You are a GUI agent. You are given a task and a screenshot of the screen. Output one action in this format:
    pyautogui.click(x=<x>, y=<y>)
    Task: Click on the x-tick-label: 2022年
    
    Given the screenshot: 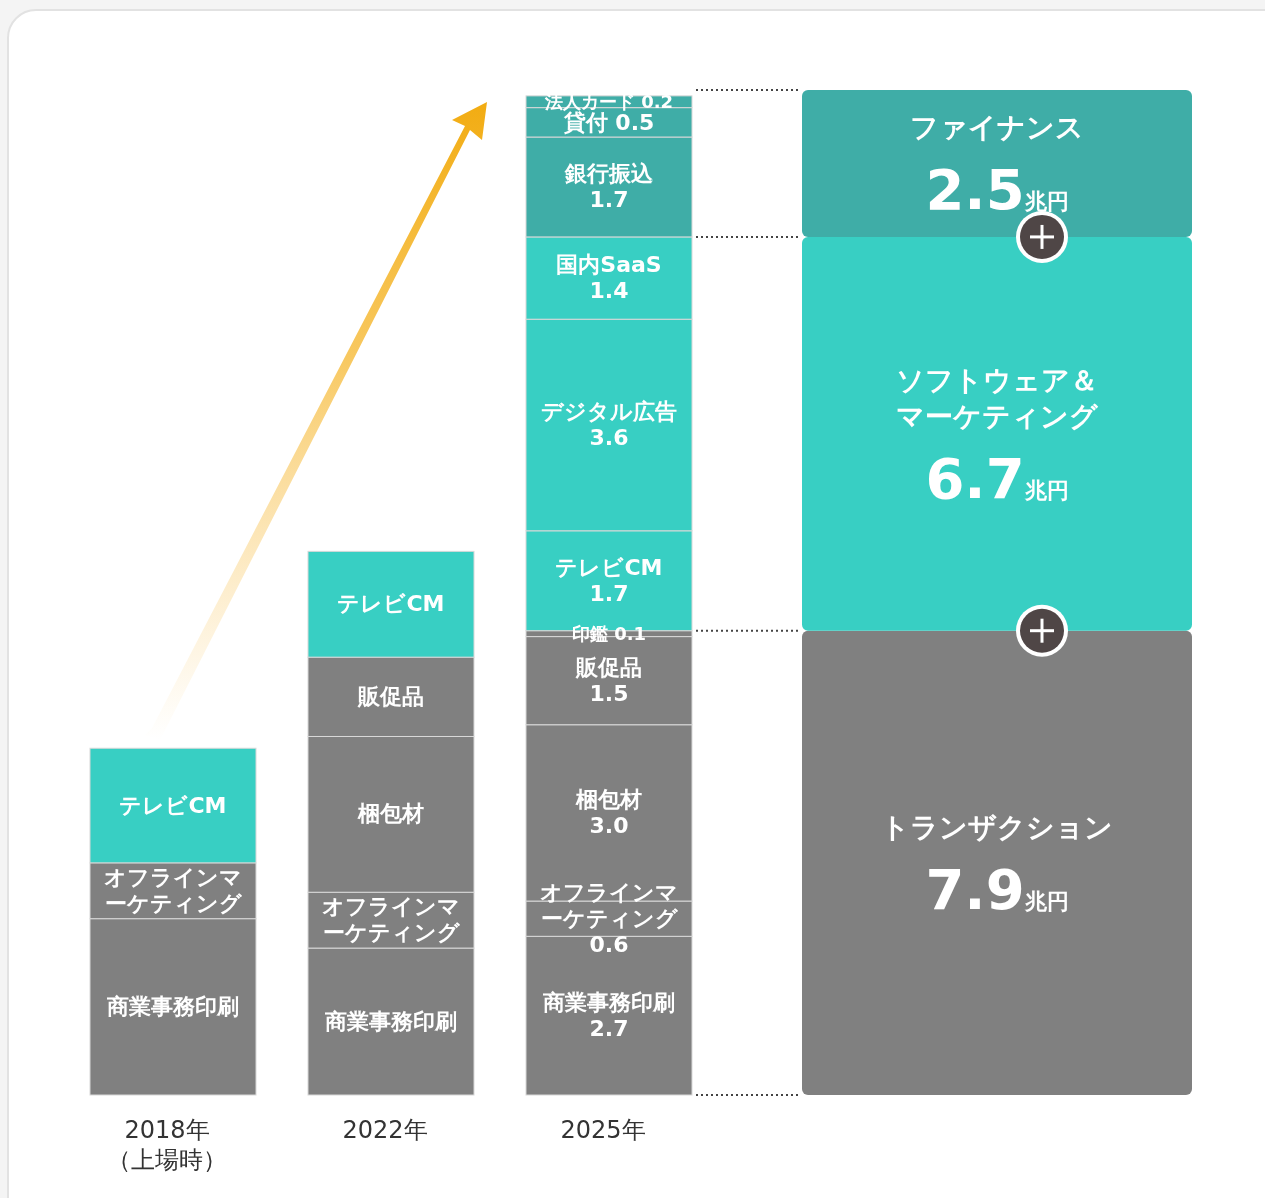 What is the action you would take?
    pyautogui.click(x=385, y=1130)
    